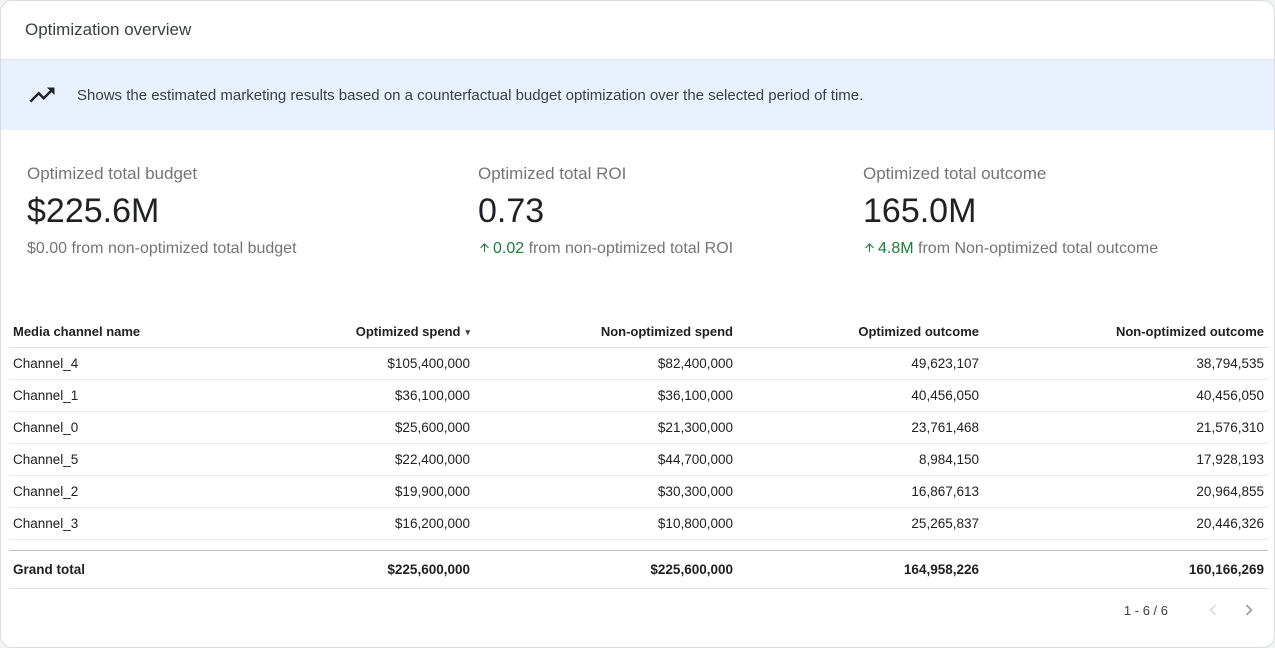  I want to click on page-range-label: 1 - 6 / 6, so click(1145, 610).